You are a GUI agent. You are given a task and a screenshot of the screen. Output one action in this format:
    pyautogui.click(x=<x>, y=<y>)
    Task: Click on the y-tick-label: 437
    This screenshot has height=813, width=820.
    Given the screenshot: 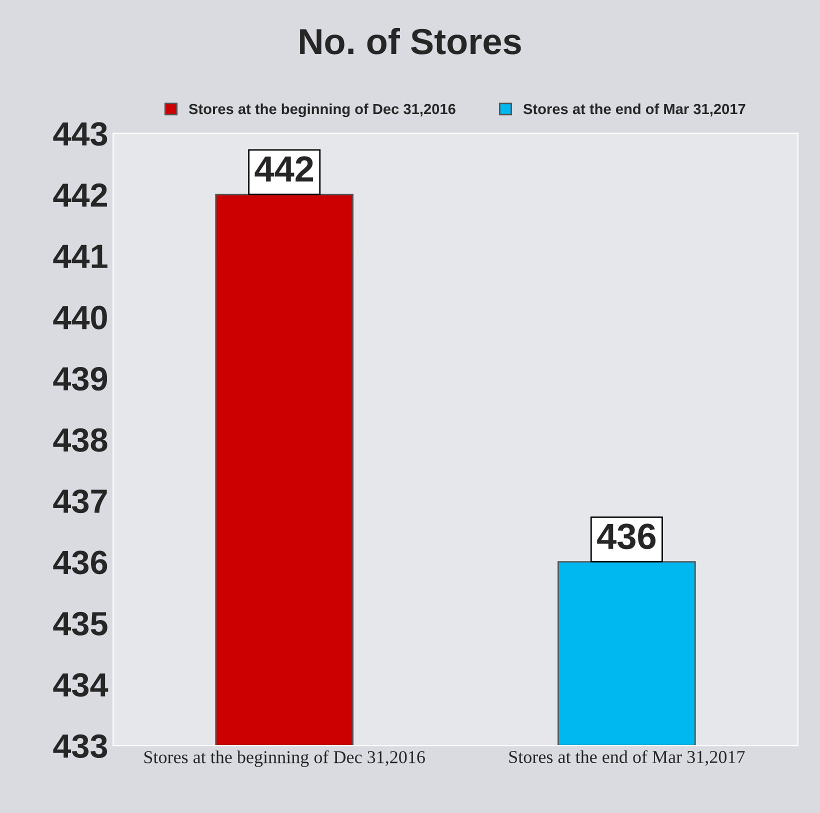 What is the action you would take?
    pyautogui.click(x=80, y=501)
    